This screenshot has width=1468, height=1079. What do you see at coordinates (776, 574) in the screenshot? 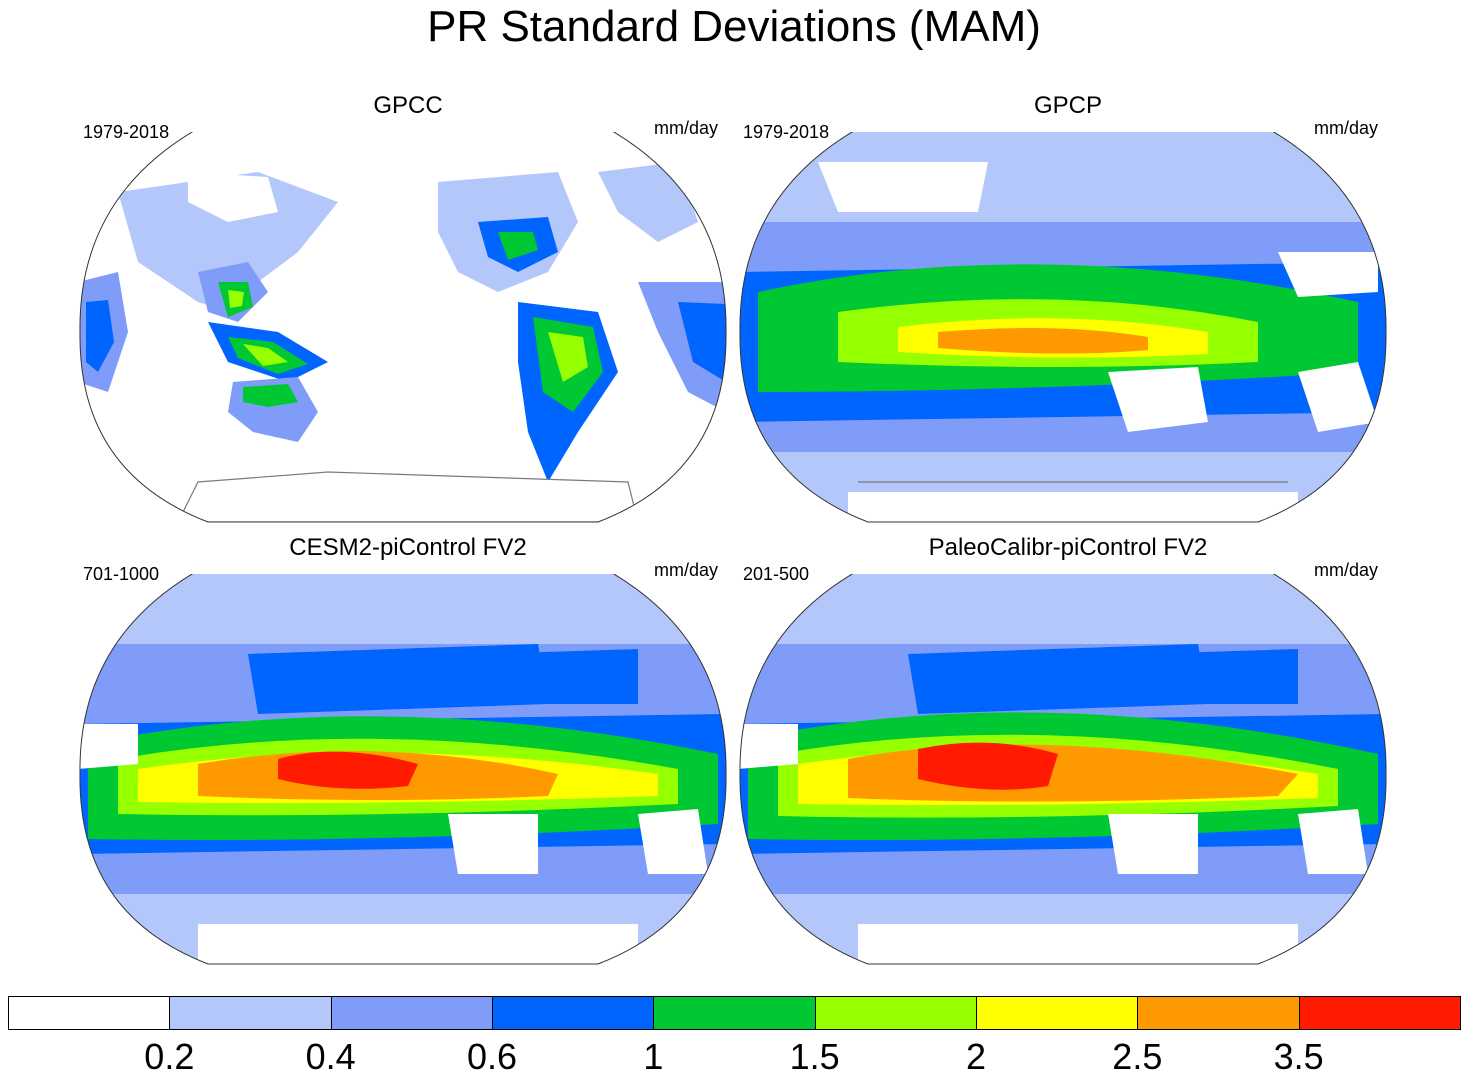
I see `panel-period: 201-500` at bounding box center [776, 574].